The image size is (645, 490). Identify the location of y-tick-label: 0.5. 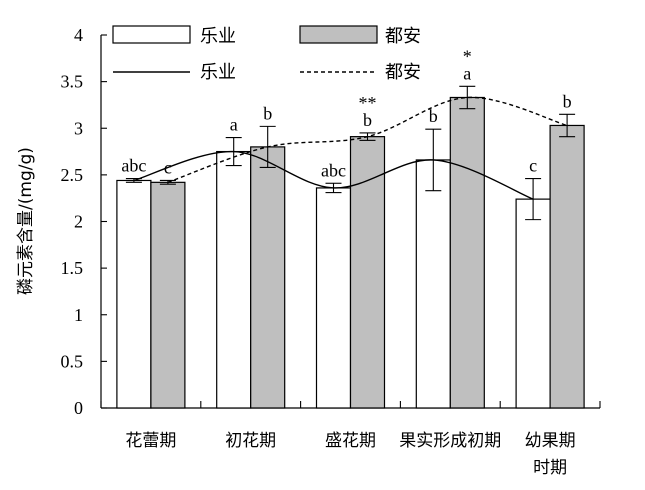
(72, 361).